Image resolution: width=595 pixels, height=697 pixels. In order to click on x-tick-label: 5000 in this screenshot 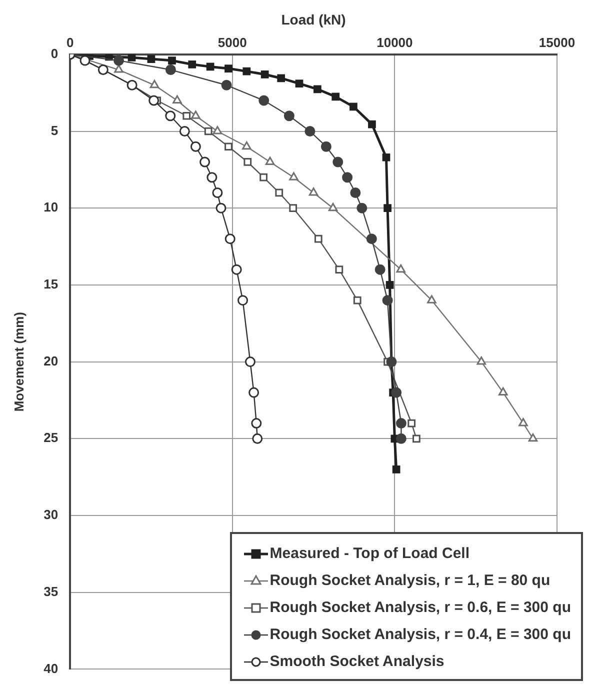, I will do `click(232, 42)`.